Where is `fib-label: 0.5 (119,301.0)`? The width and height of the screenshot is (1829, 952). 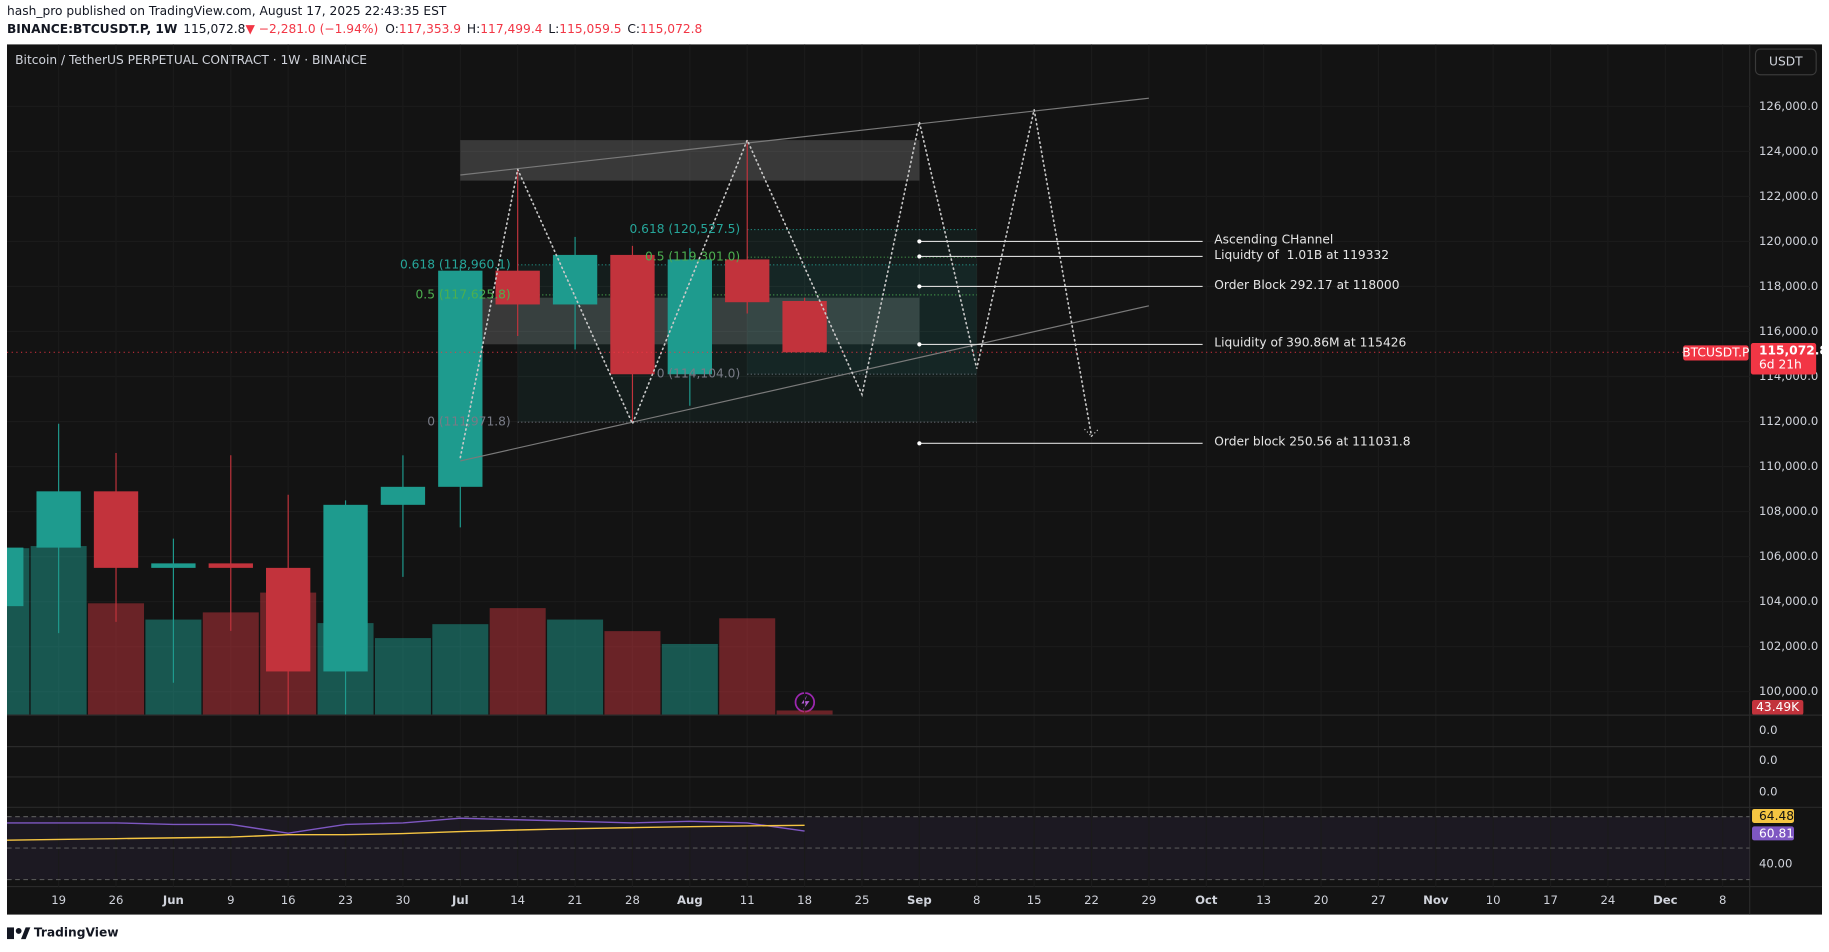 fib-label: 0.5 (119,301.0) is located at coordinates (692, 257).